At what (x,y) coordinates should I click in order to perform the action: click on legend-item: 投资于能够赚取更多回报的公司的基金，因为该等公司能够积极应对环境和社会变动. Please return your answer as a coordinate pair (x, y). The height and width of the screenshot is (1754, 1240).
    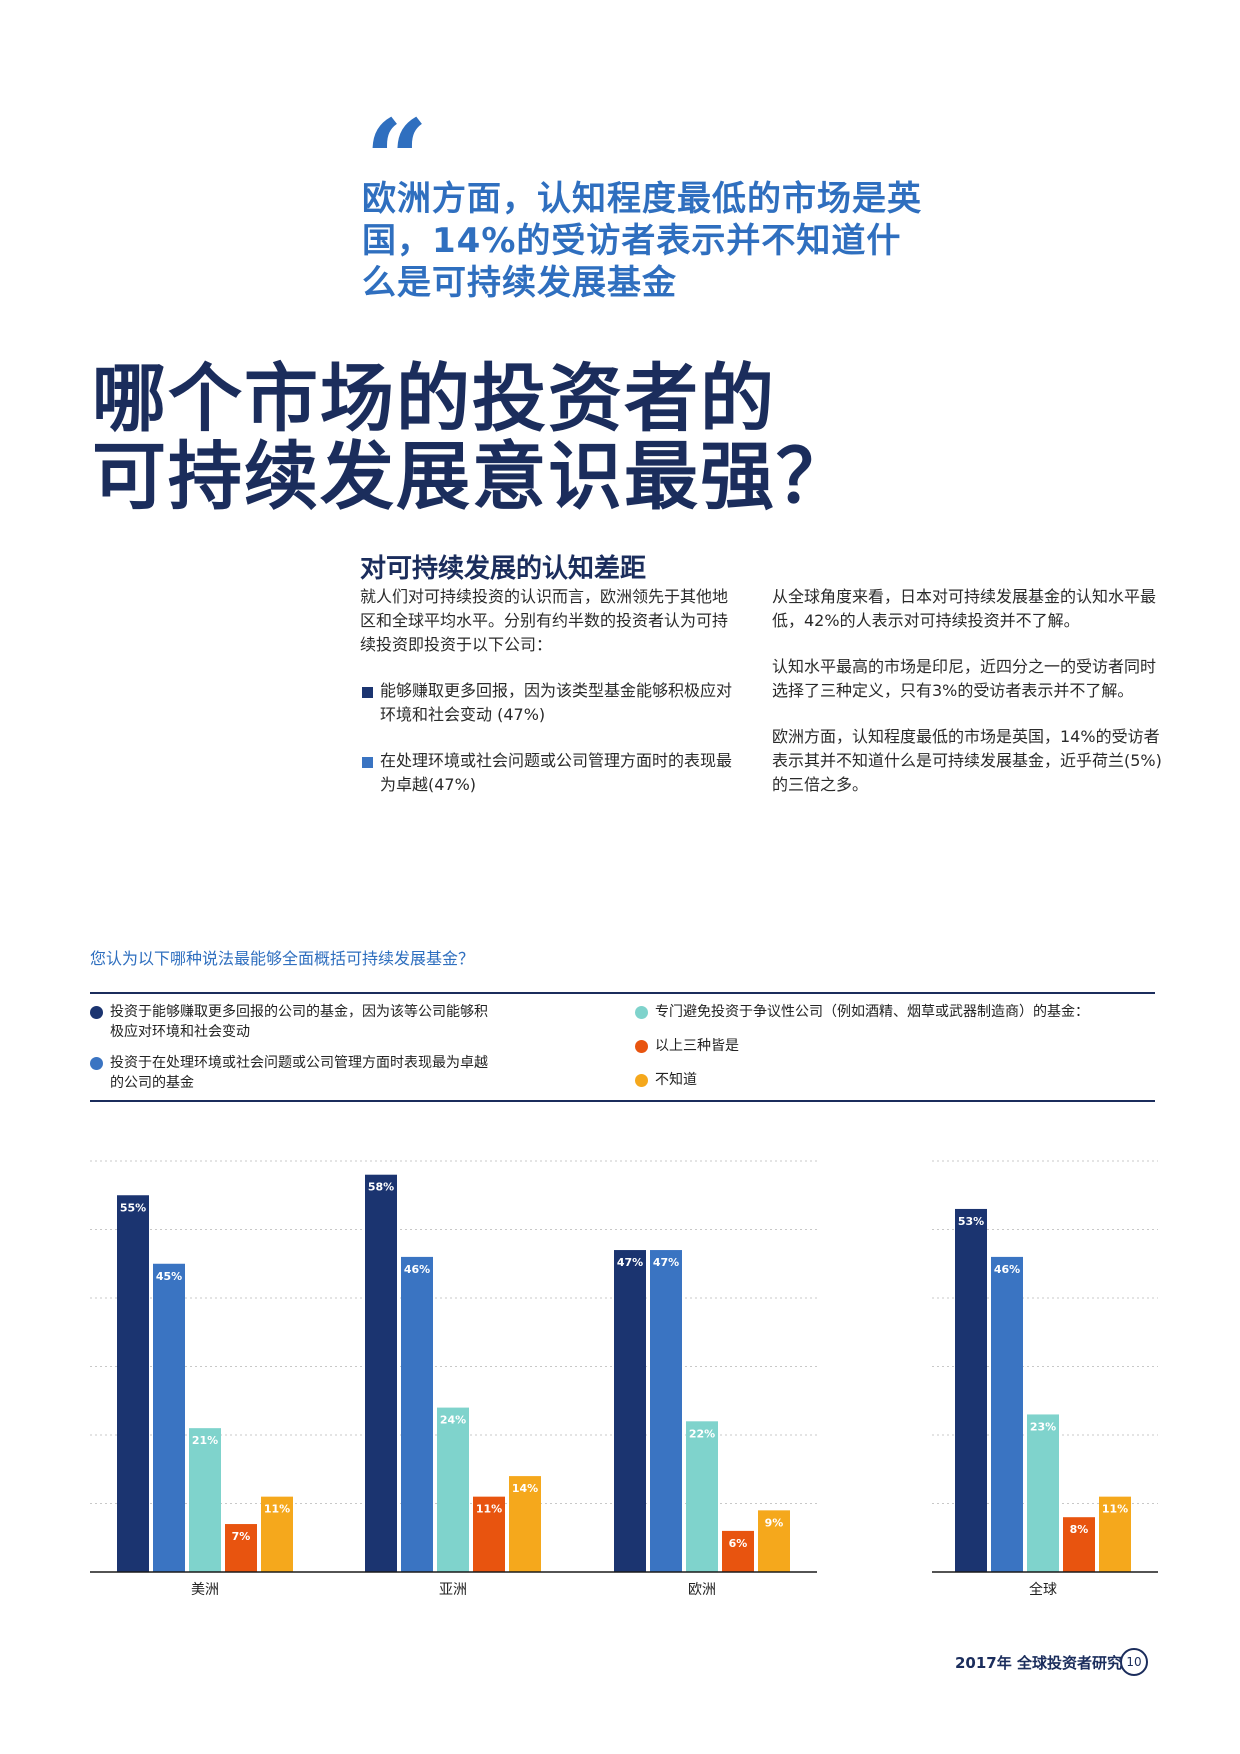
    Looking at the image, I should click on (290, 1022).